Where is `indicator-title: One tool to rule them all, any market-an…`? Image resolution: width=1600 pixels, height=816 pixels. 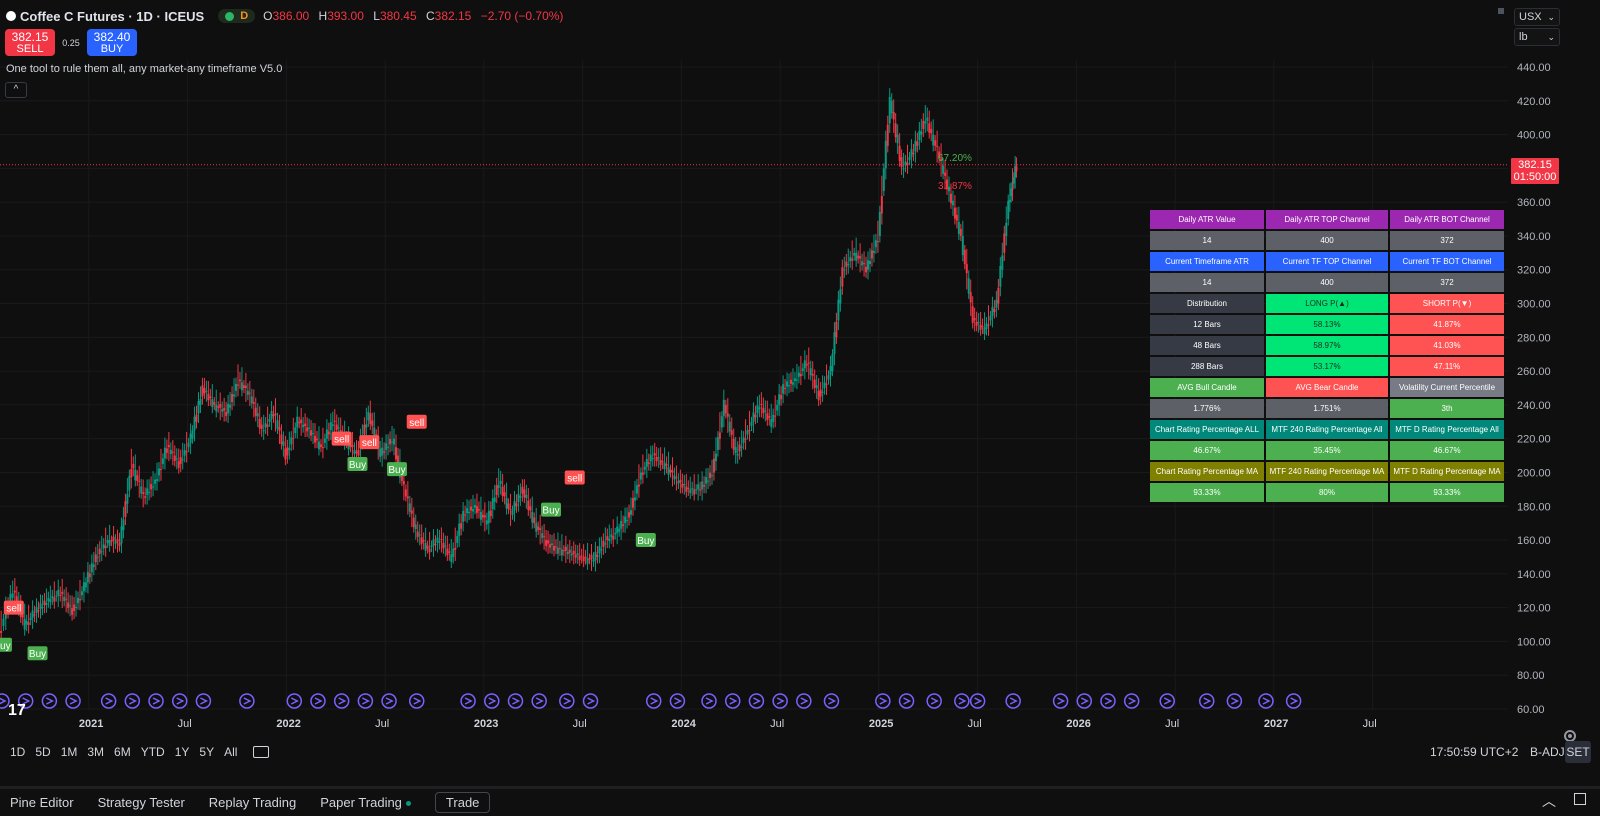
indicator-title: One tool to rule them all, any market-an… is located at coordinates (144, 69).